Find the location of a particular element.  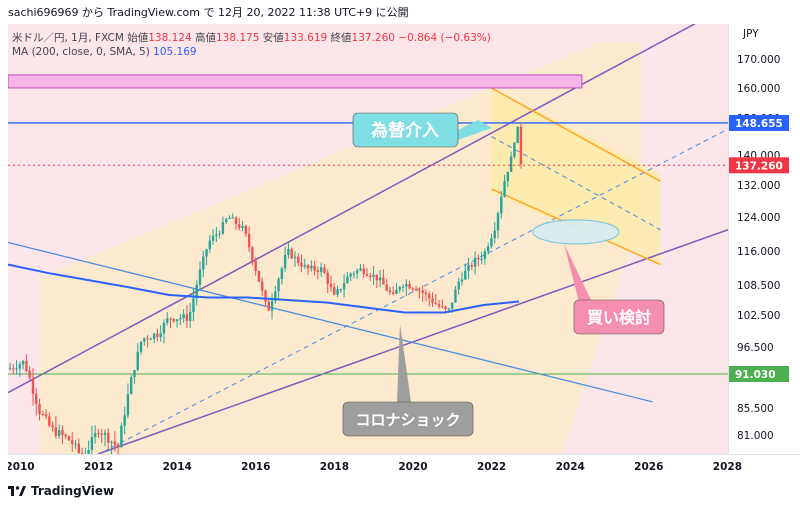

time-axis: 2010 2012 2014 2016 2018 2020 2022 2024 2026 2028 is located at coordinates (402, 465).